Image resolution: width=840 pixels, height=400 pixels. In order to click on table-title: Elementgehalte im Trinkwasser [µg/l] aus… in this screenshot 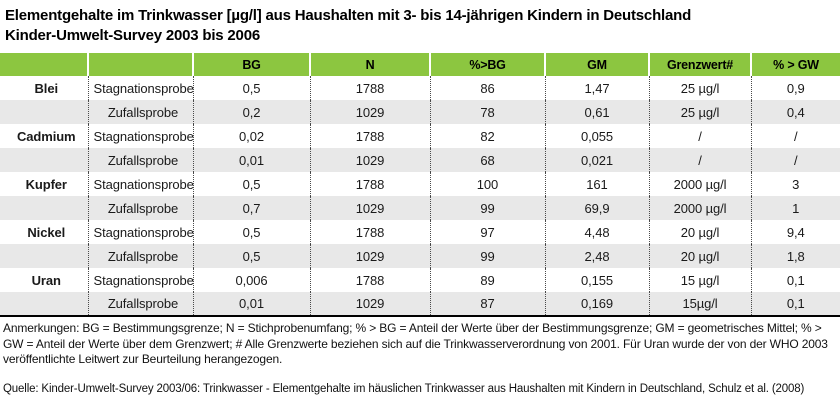, I will do `click(420, 23)`.